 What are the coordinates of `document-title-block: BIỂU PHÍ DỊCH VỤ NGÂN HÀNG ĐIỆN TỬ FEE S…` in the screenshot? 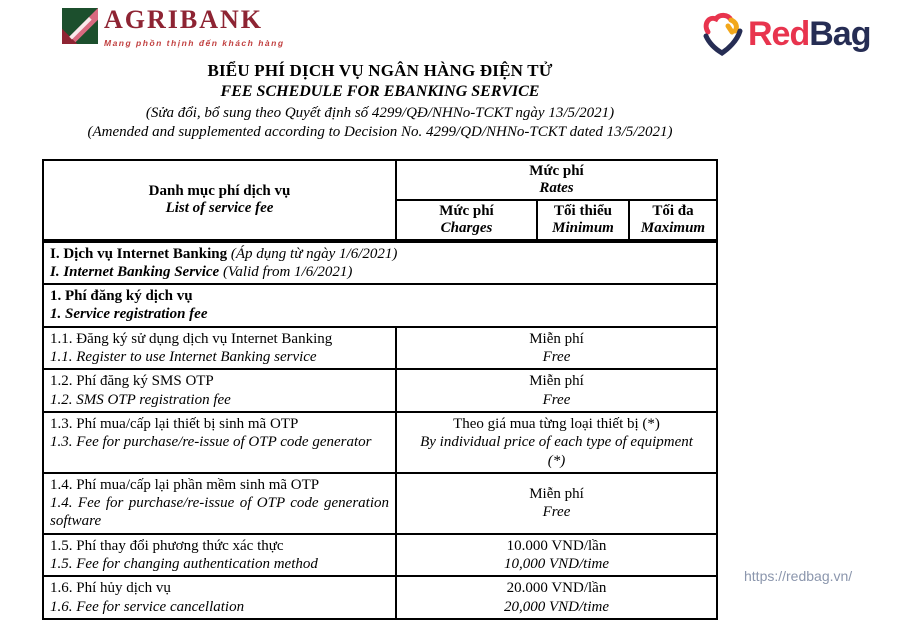 It's located at (380, 101).